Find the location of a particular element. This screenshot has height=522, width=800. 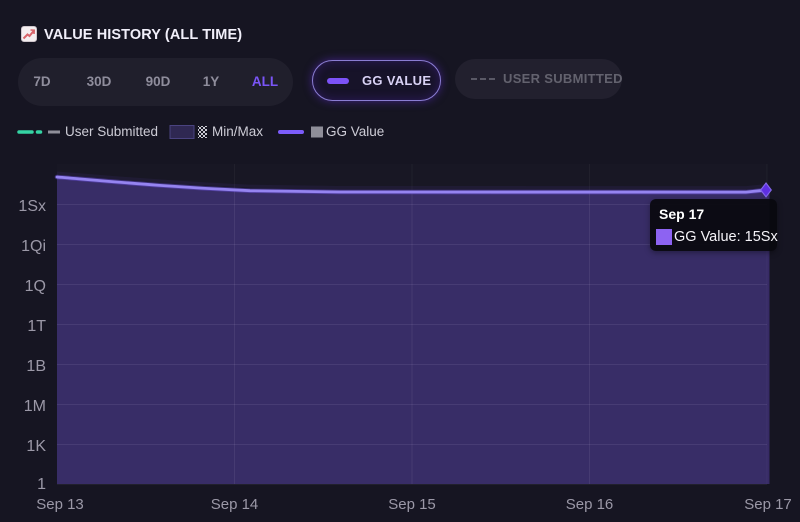

svg-text: Sep 17 is located at coordinates (768, 504).